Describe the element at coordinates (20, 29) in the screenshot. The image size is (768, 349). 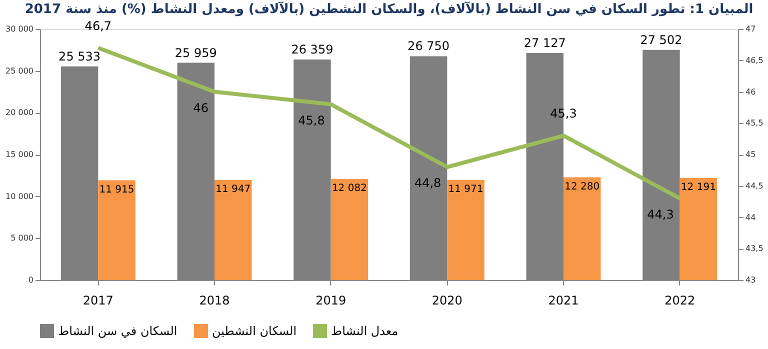
I see `y-tick-label: 30 000` at that location.